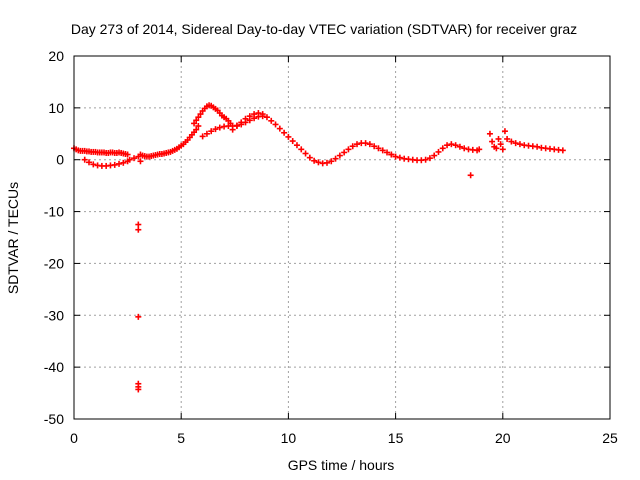  What do you see at coordinates (54, 263) in the screenshot?
I see `y-tick-label: -20` at bounding box center [54, 263].